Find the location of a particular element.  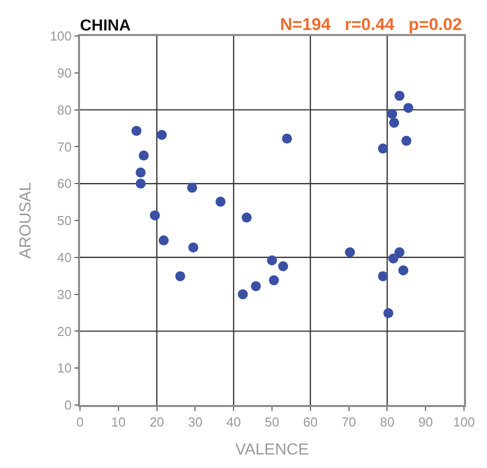

x-tick-label: 70 is located at coordinates (349, 422).